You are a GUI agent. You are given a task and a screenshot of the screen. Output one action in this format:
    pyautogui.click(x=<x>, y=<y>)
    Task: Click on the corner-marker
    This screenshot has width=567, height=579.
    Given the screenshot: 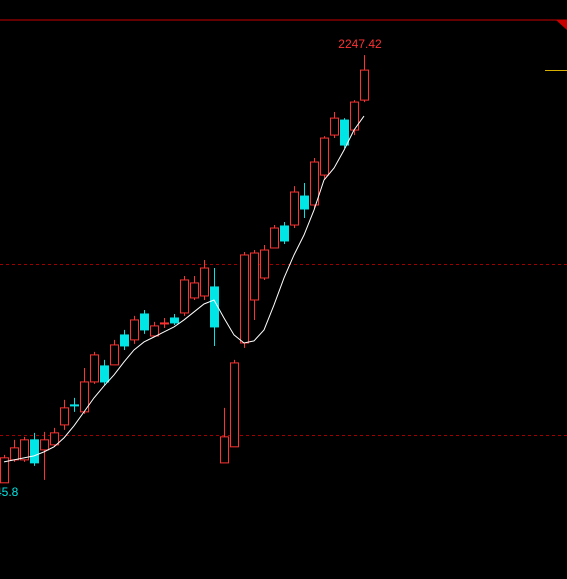 What is the action you would take?
    pyautogui.click(x=561, y=25)
    